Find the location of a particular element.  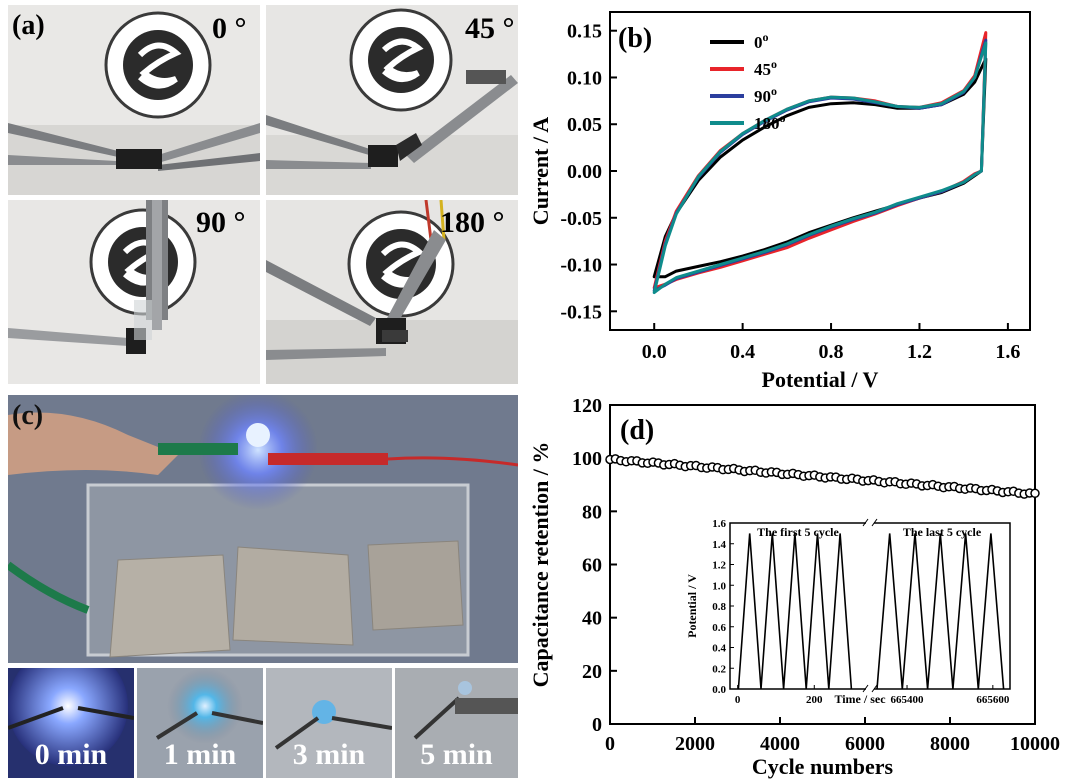

inset-y-tick-label: 0.2 is located at coordinates (719, 669).